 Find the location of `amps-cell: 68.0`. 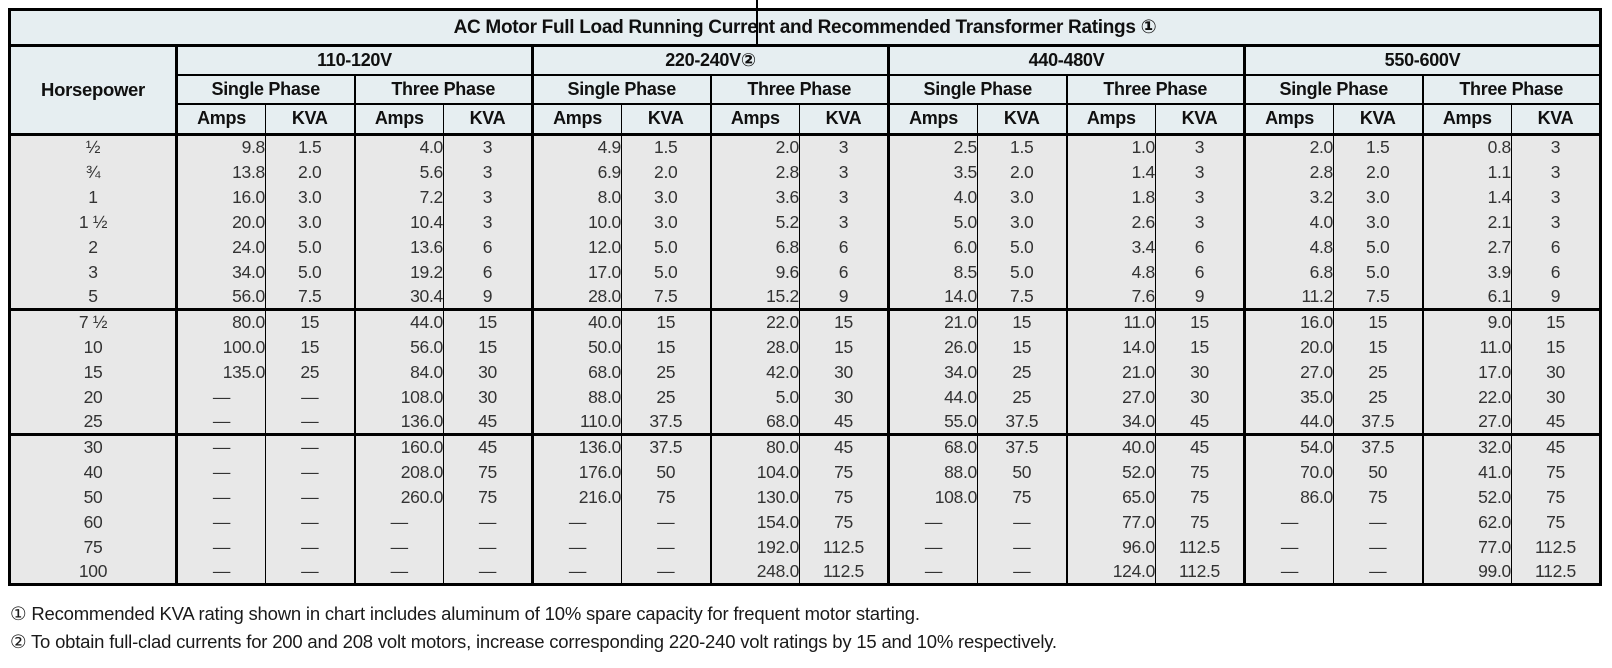

amps-cell: 68.0 is located at coordinates (754, 422).